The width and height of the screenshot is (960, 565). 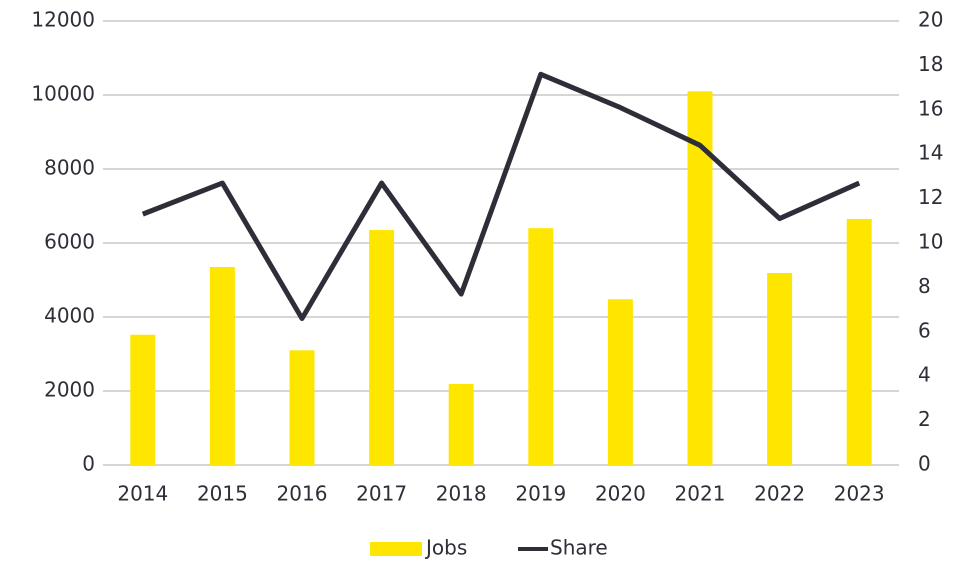 What do you see at coordinates (930, 64) in the screenshot?
I see `y2-tick-label: 18` at bounding box center [930, 64].